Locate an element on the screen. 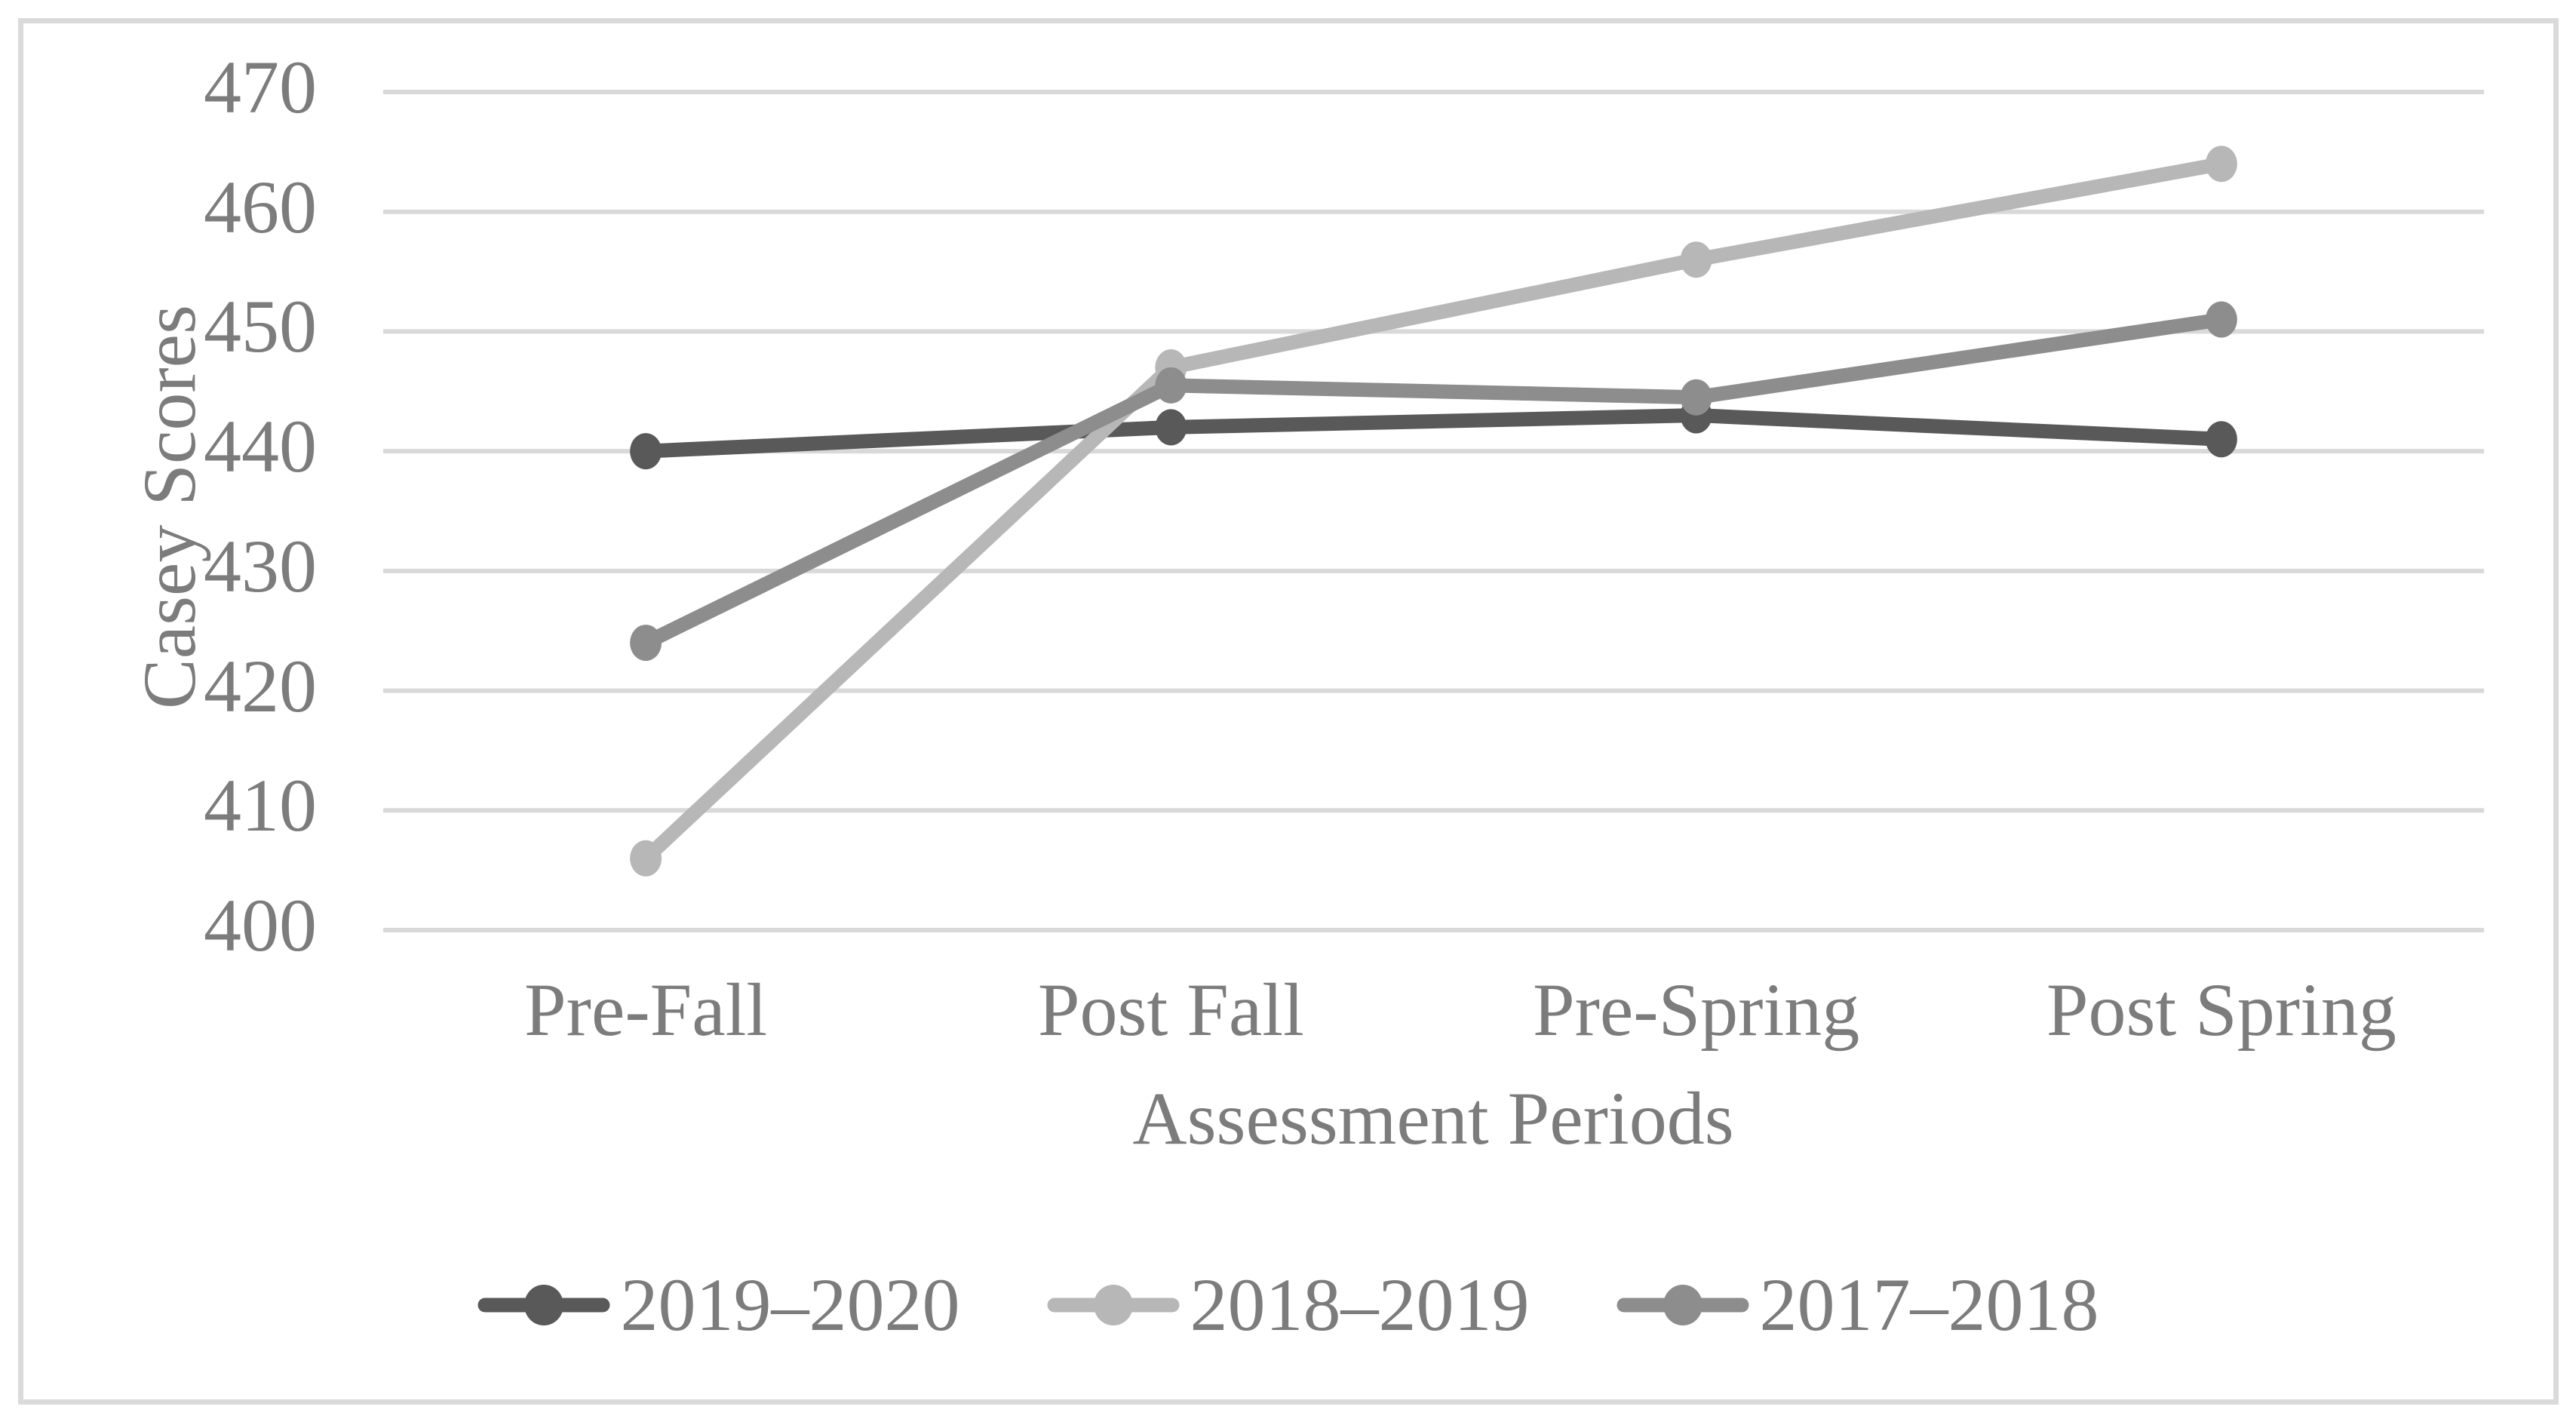 The width and height of the screenshot is (2576, 1422). legend-label: 2018–2019 is located at coordinates (1360, 1305).